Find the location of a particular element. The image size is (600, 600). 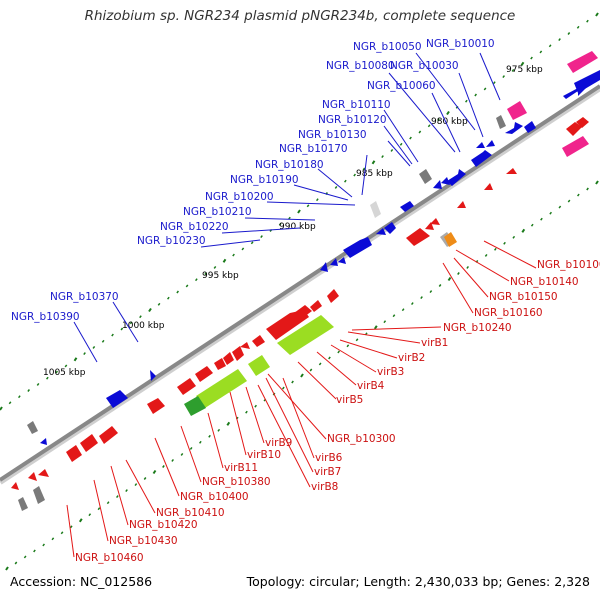

gene-rev-b is located at coordinates (429, 226).